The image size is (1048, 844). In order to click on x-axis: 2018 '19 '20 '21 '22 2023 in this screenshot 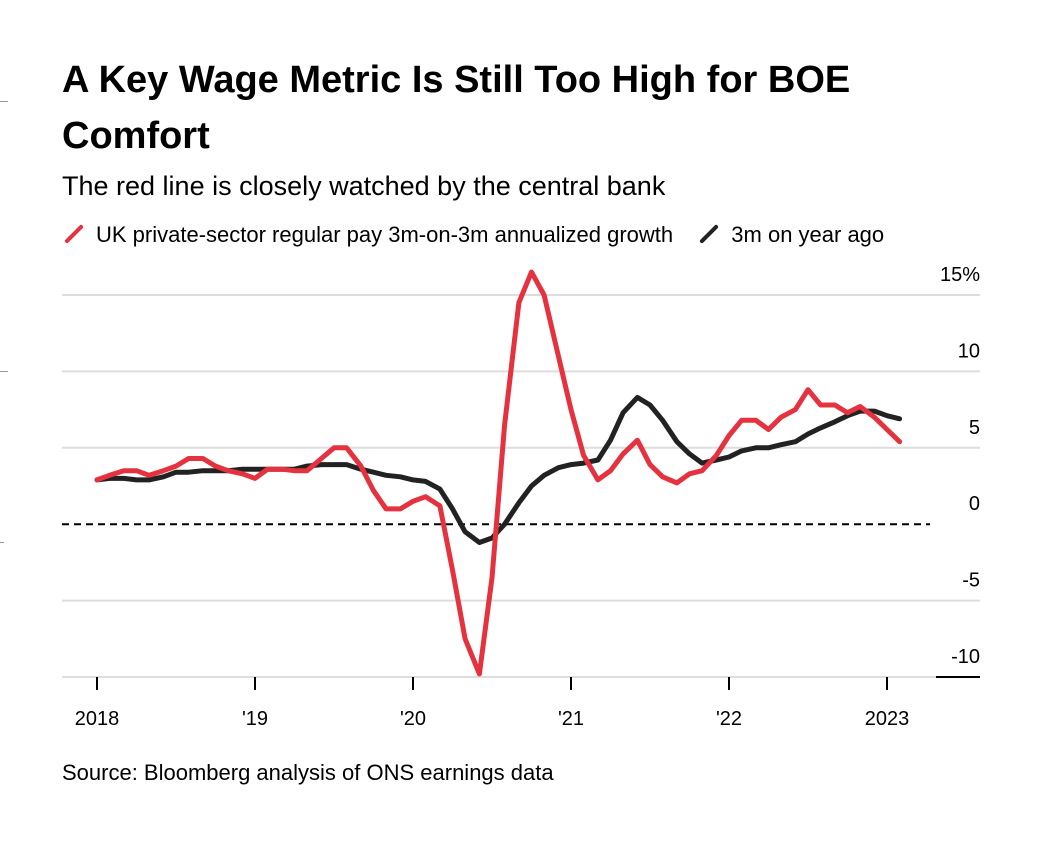, I will do `click(492, 703)`.